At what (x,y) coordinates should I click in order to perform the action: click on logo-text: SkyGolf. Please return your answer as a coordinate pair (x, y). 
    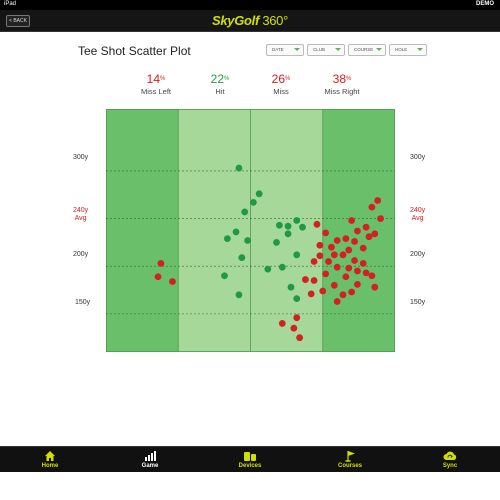
    Looking at the image, I should click on (235, 20).